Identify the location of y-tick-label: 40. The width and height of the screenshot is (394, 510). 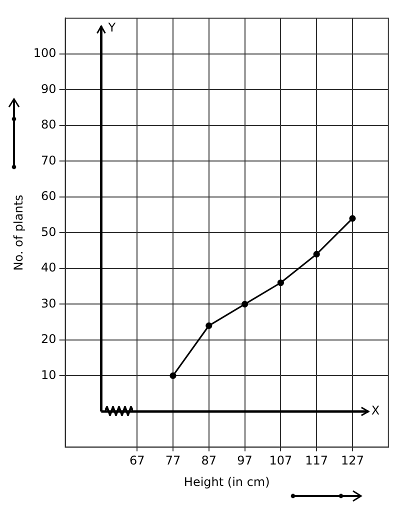
(48, 267).